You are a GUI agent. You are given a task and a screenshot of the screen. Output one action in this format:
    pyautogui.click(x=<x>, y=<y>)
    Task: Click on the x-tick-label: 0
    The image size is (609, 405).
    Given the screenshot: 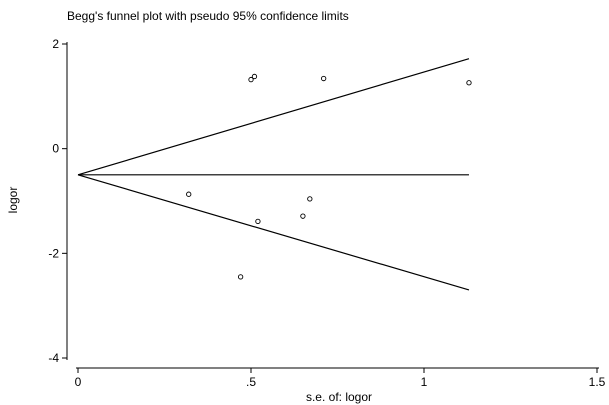 What is the action you would take?
    pyautogui.click(x=78, y=382)
    